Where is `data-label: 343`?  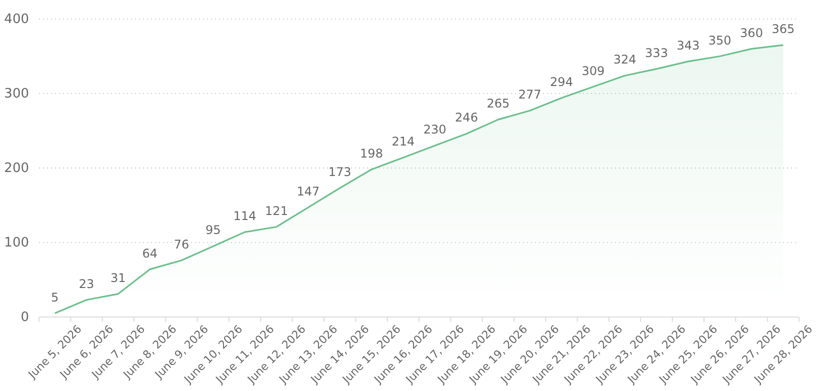 data-label: 343 is located at coordinates (688, 45).